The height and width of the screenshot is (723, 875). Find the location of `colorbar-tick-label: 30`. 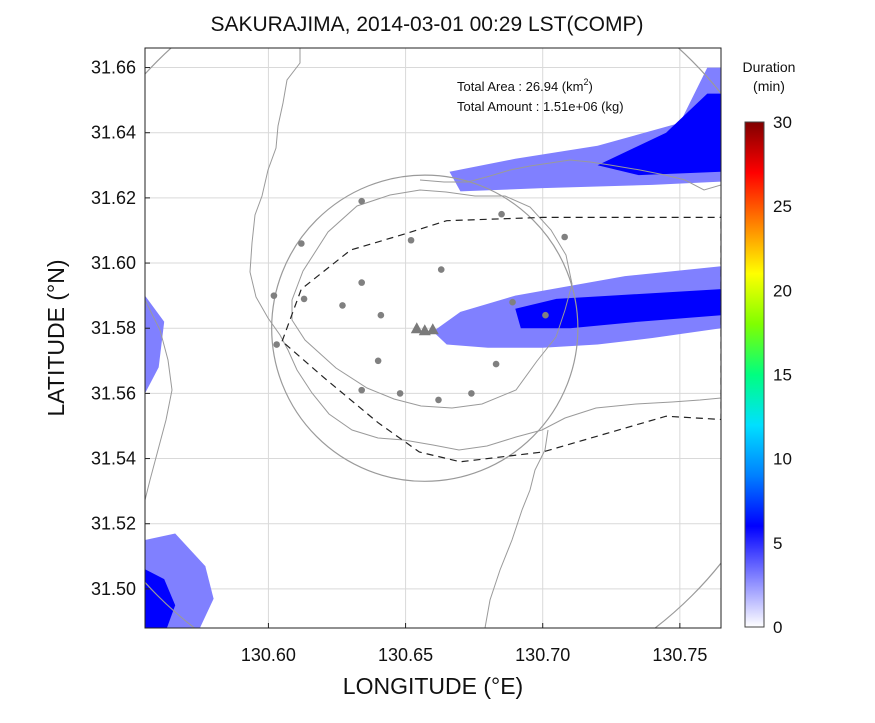

colorbar-tick-label: 30 is located at coordinates (782, 122).